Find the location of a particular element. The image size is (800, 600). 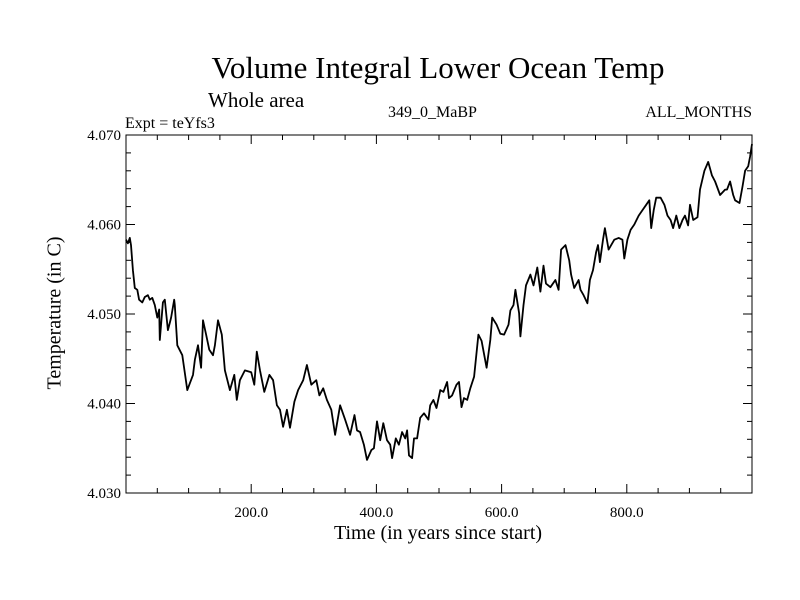

y-tick-label: 4.060 is located at coordinates (104, 226).